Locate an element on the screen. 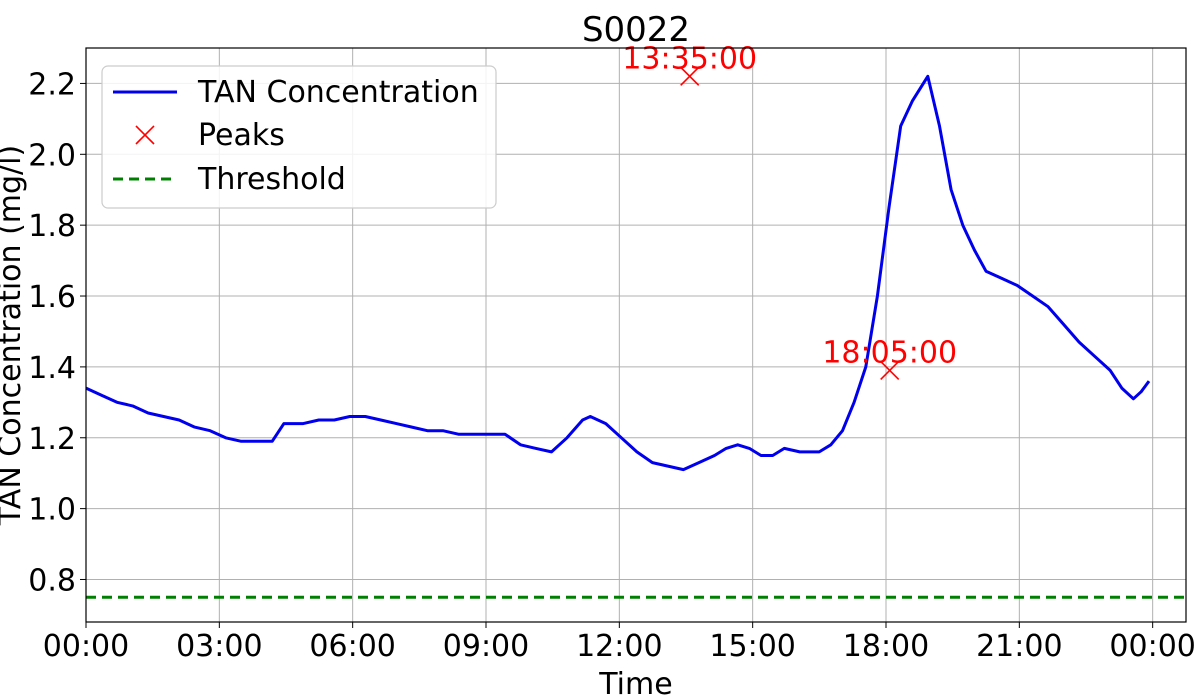  legend-item: Peaks is located at coordinates (210, 135).